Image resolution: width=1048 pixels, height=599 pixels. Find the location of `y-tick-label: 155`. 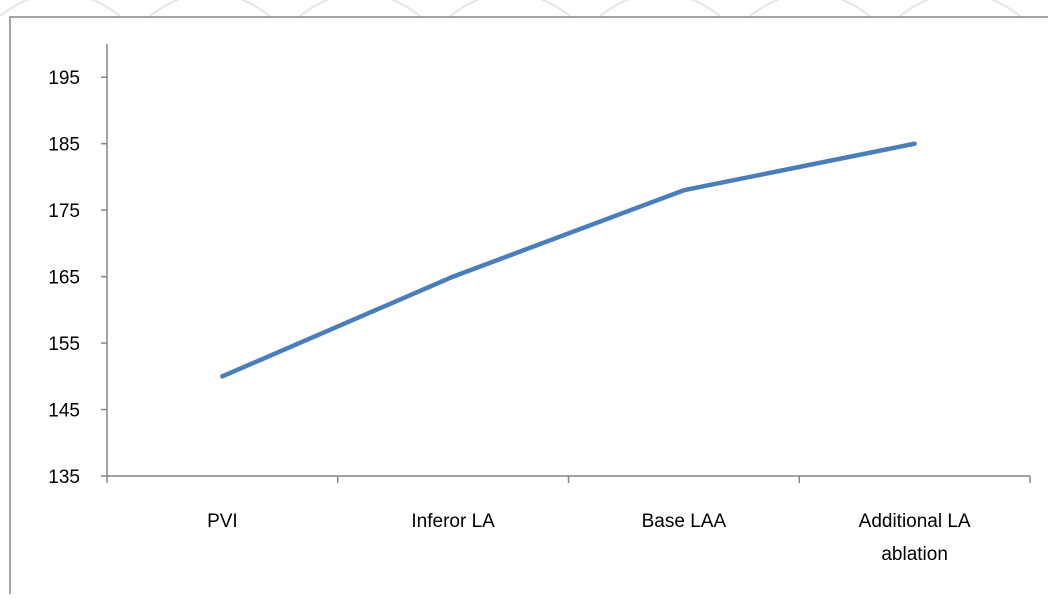

y-tick-label: 155 is located at coordinates (64, 344).